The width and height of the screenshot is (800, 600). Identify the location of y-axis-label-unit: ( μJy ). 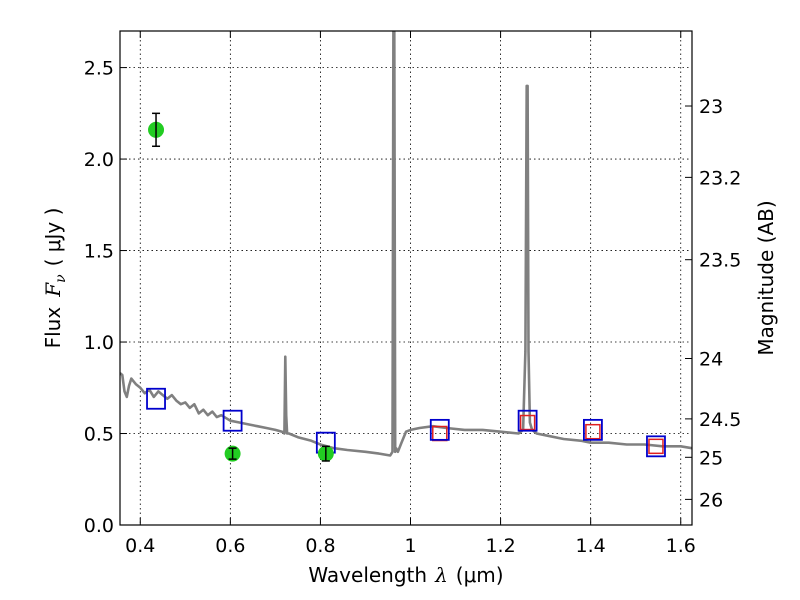
(53, 237).